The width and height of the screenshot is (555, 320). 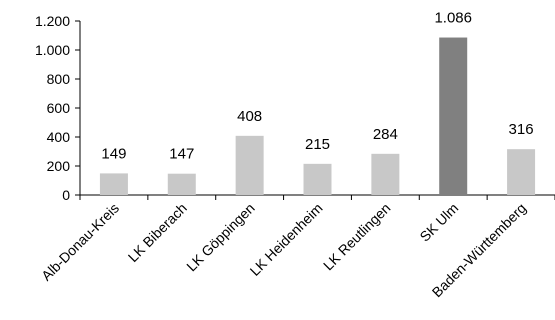 What do you see at coordinates (66, 195) in the screenshot?
I see `y-tick-label: 0` at bounding box center [66, 195].